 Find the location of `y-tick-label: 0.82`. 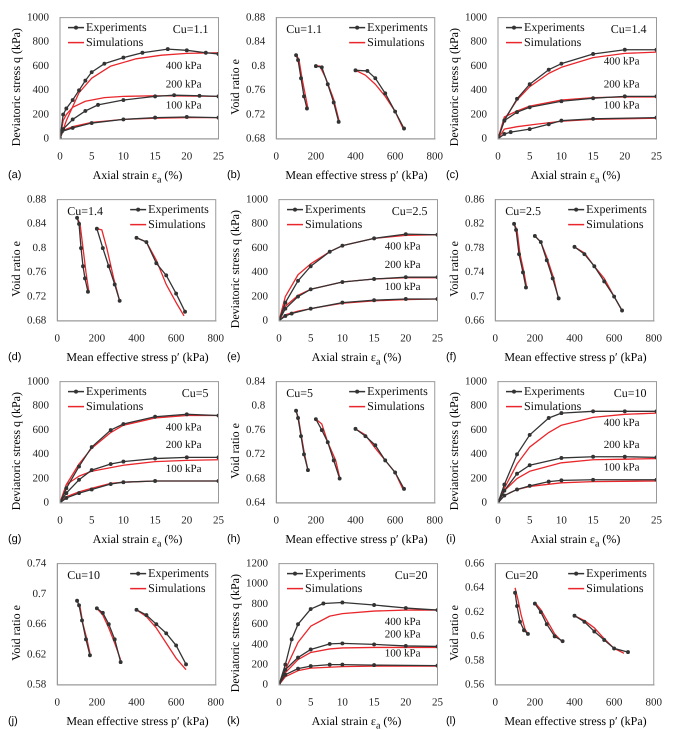

y-tick-label: 0.82 is located at coordinates (474, 224).